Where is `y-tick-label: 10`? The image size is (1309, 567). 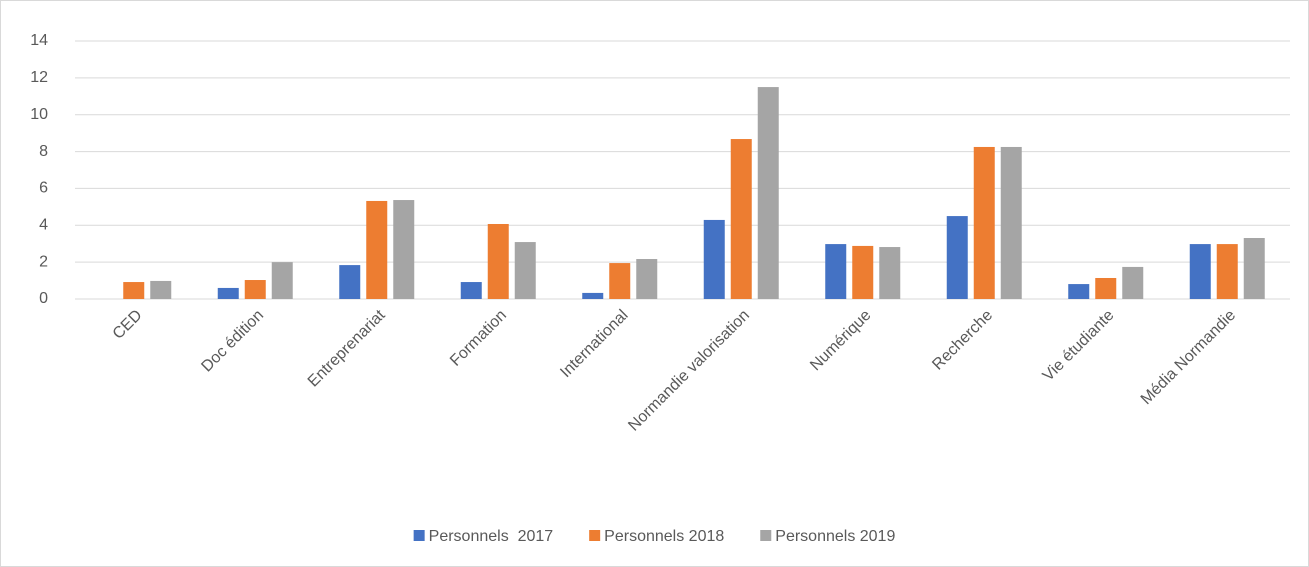
y-tick-label: 10 is located at coordinates (39, 114).